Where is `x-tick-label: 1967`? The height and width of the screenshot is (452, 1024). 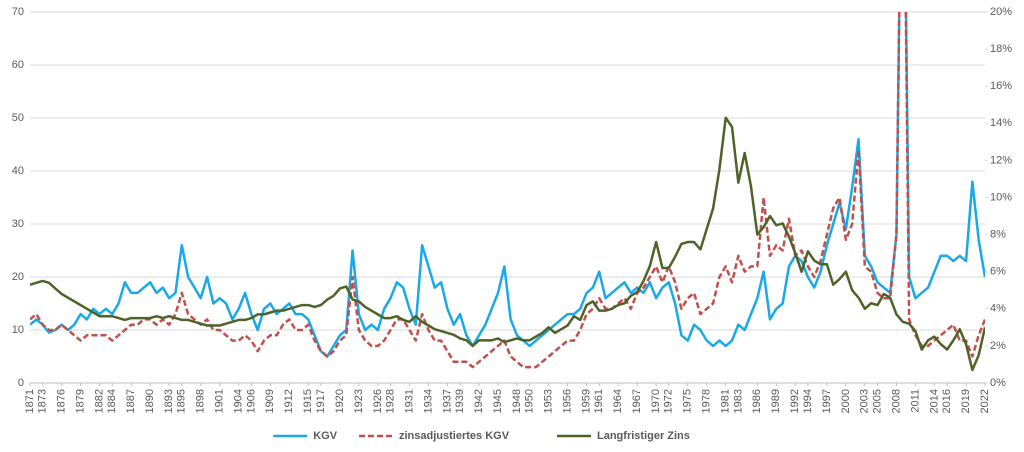 x-tick-label: 1967 is located at coordinates (637, 401).